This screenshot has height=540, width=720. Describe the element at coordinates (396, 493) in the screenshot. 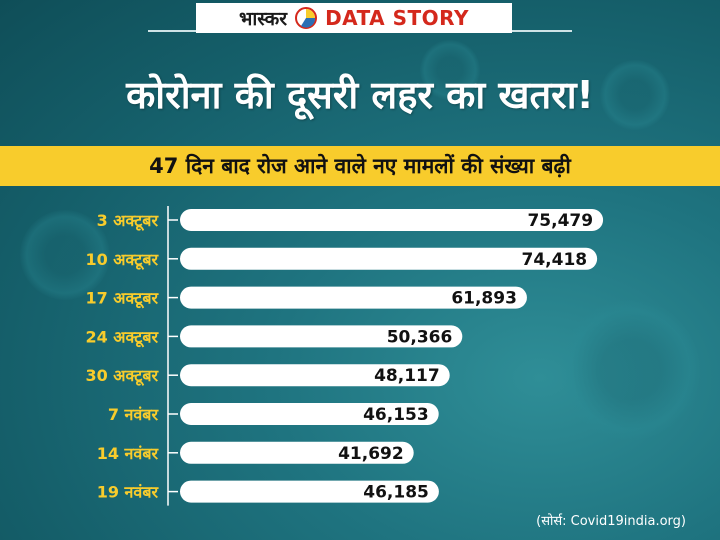

I see `value-label: 46,185` at that location.